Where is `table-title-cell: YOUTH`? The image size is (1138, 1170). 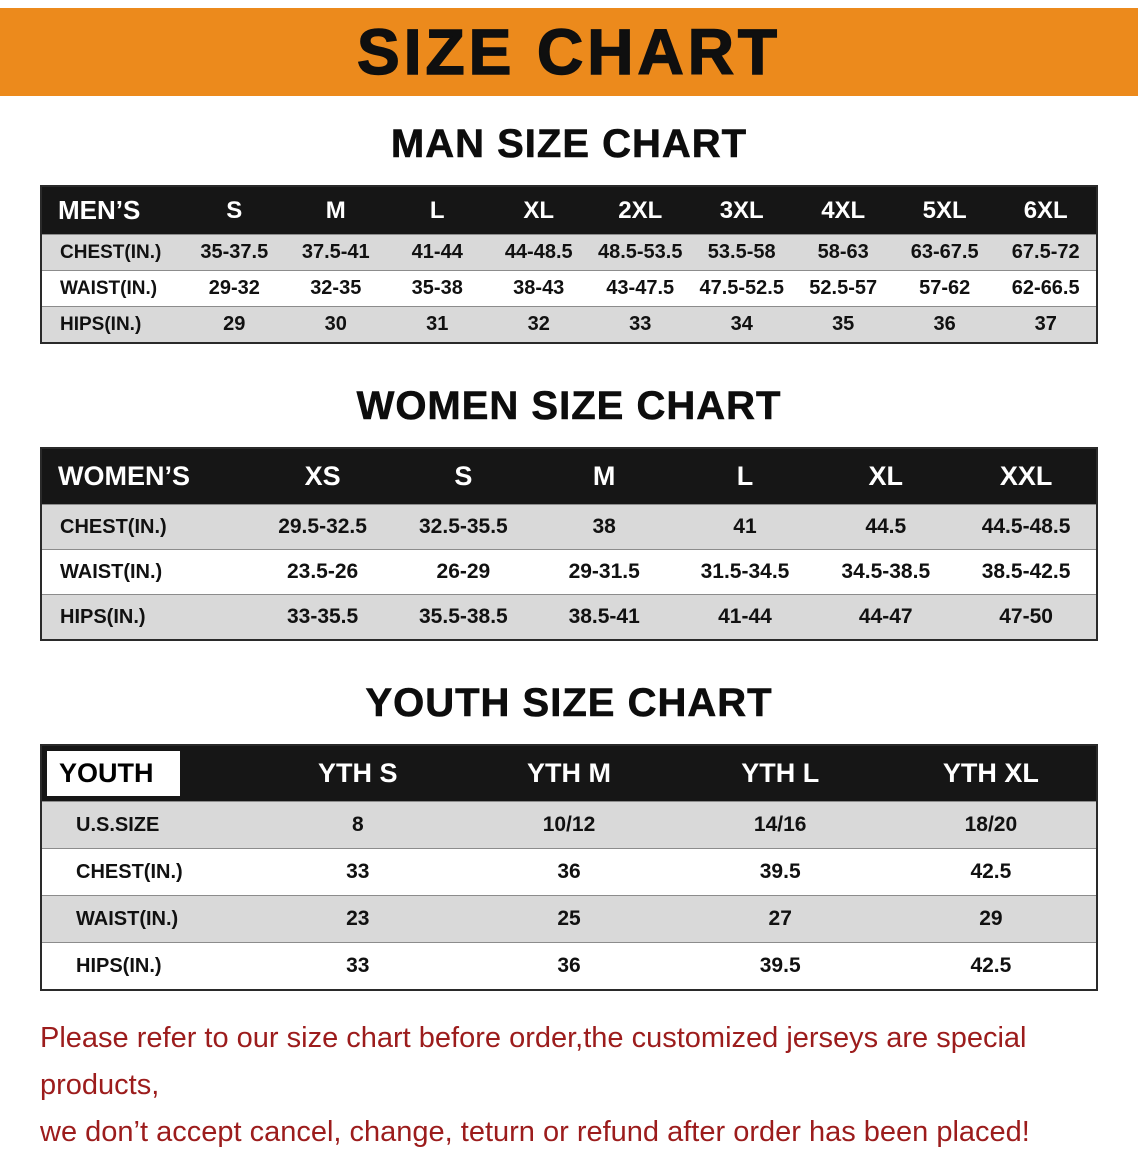
table-title-cell: YOUTH is located at coordinates (147, 773).